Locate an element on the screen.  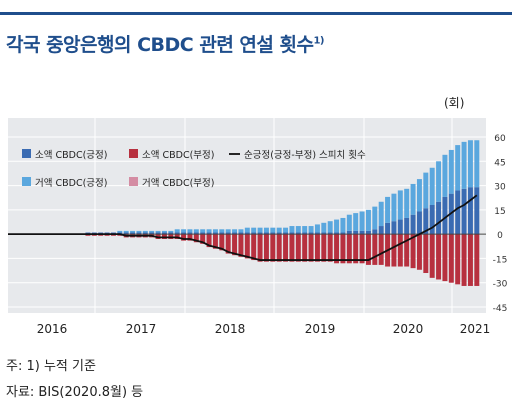
y-tick-label: 45 is located at coordinates (499, 163).